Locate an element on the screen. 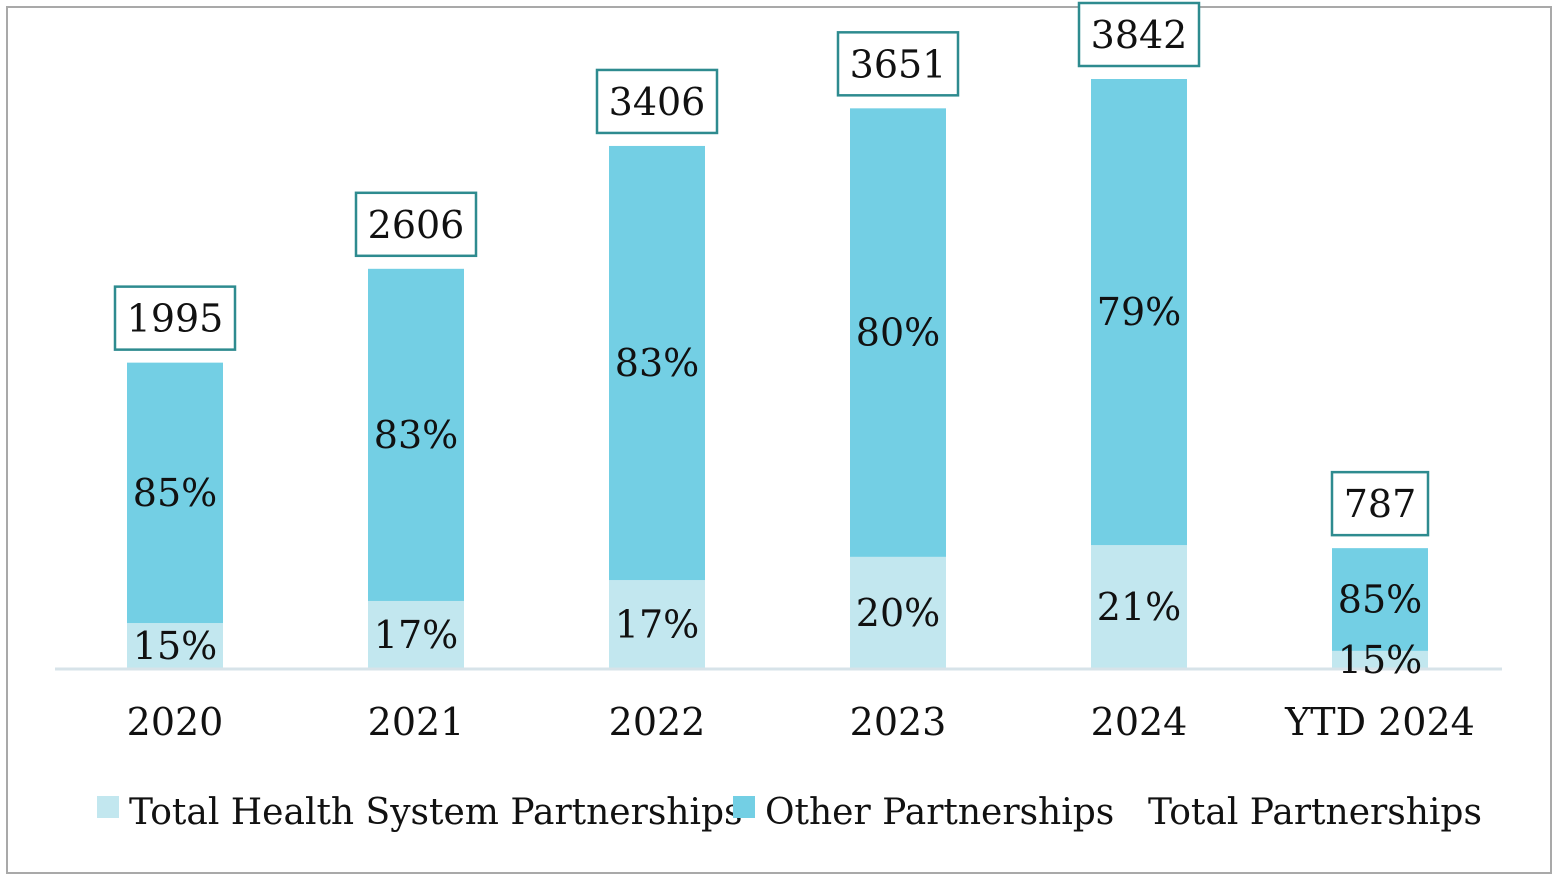 This screenshot has width=1562, height=880. total-label-5: 787 is located at coordinates (1380, 504).